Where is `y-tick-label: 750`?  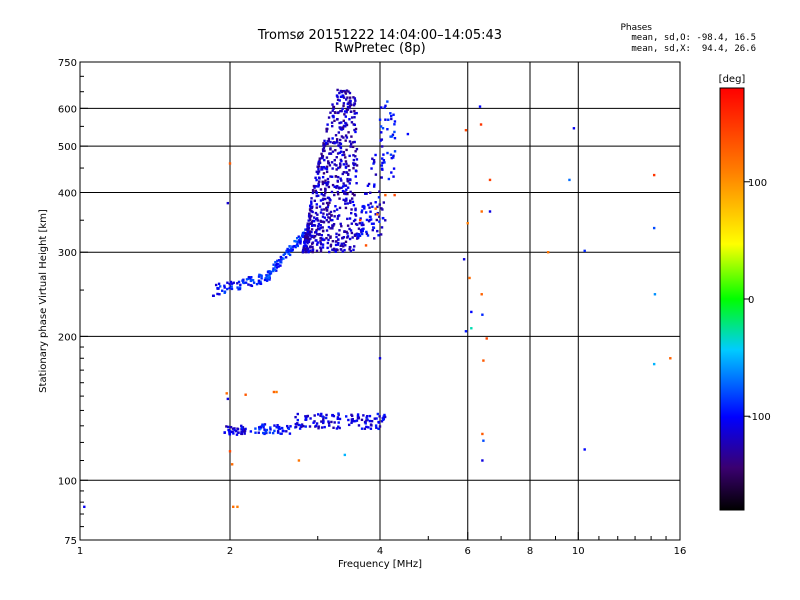 y-tick-label: 750 is located at coordinates (67, 63).